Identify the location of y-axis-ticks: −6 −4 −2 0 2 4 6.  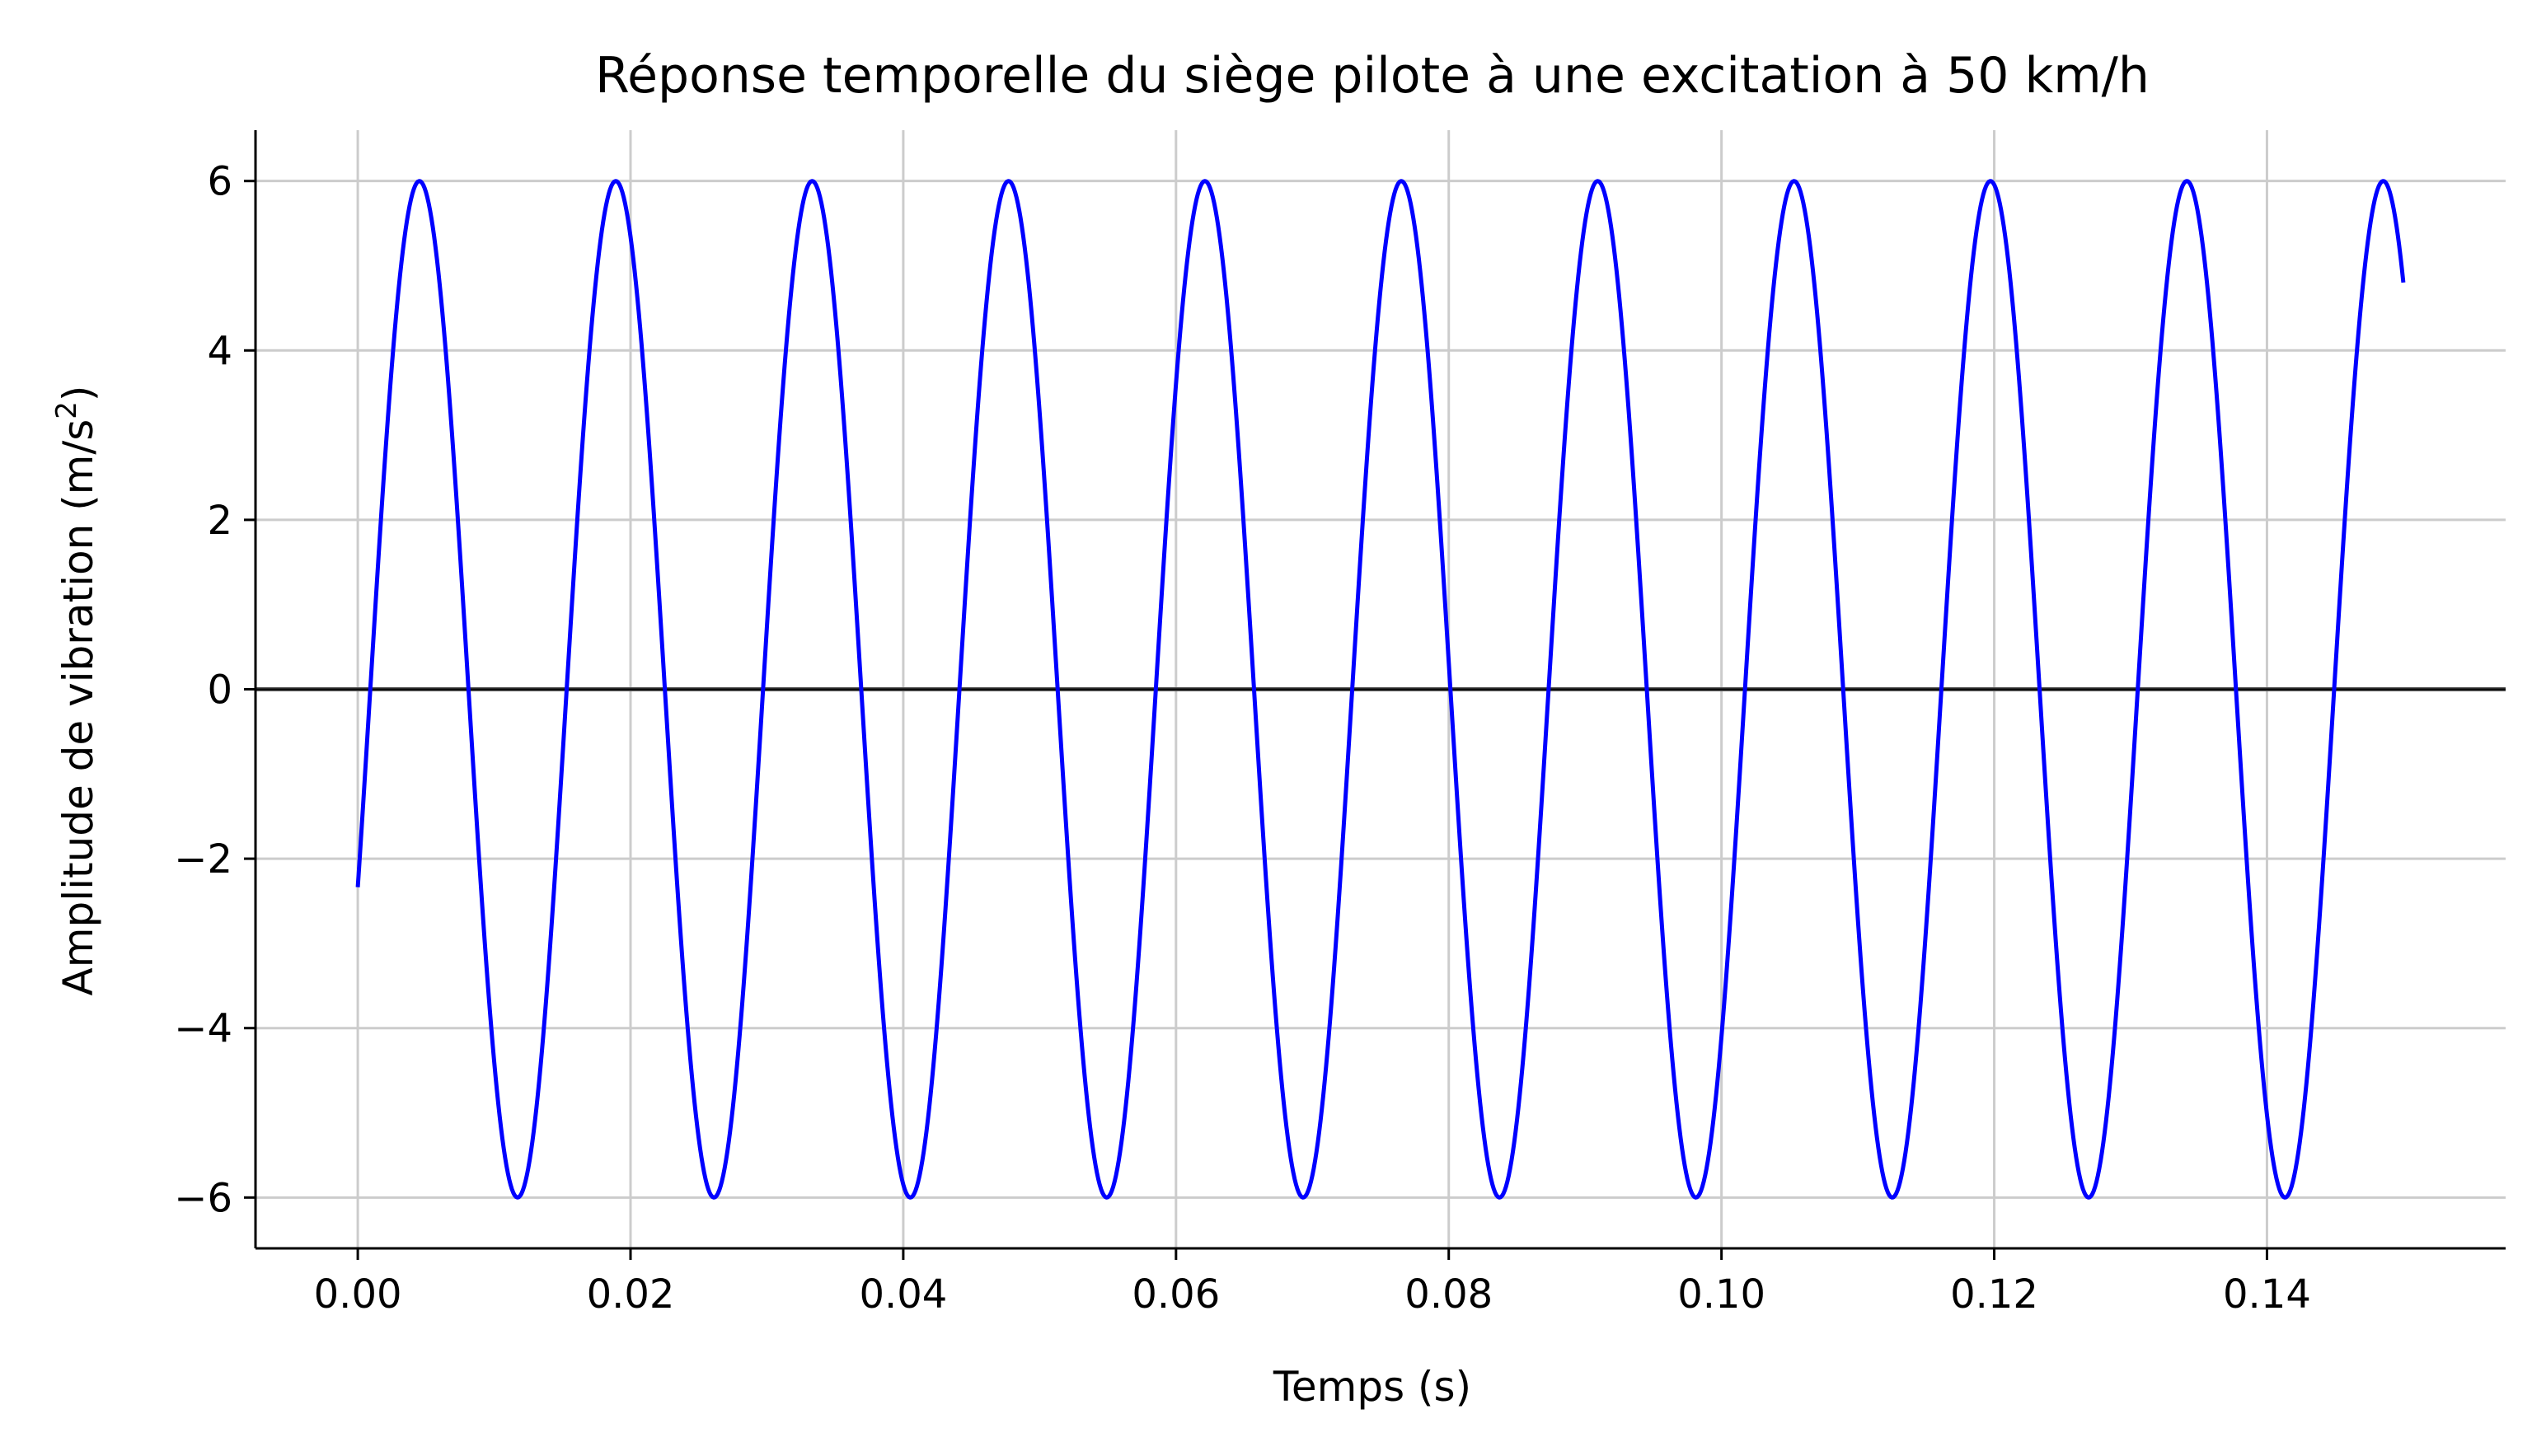
(215, 690).